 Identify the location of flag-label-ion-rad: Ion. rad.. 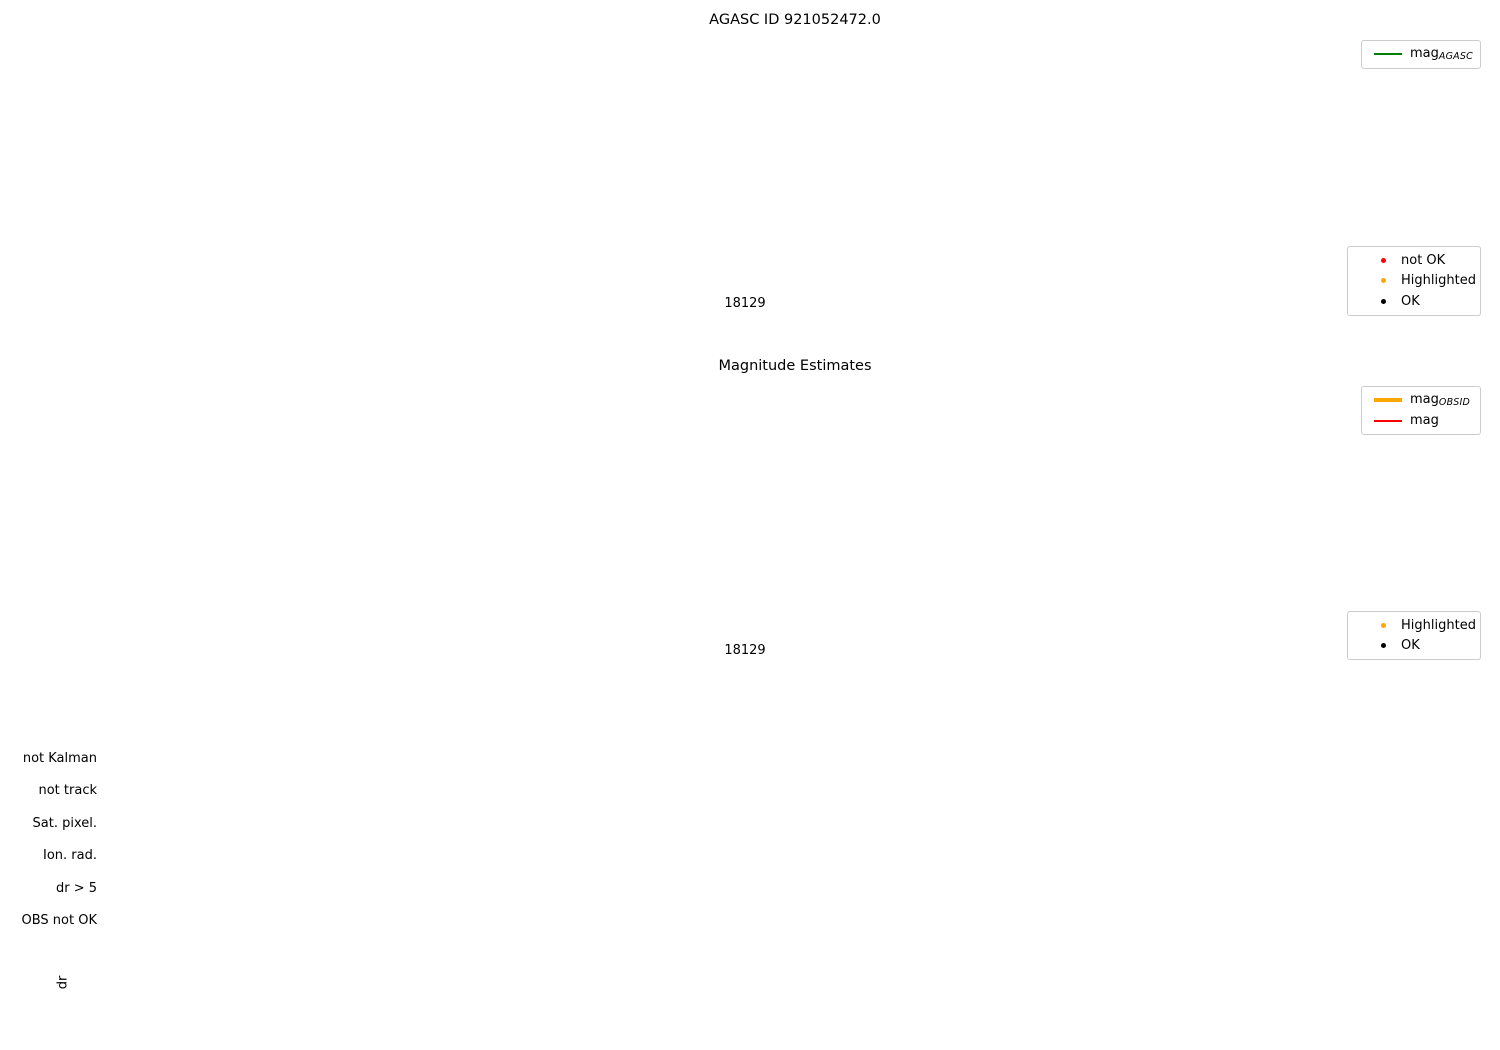
(70, 855).